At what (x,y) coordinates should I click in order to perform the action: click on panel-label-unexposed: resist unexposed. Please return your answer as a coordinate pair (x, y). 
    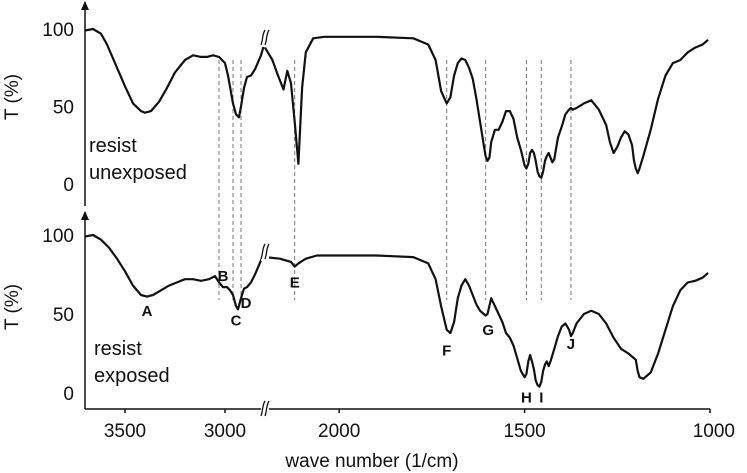
    Looking at the image, I should click on (138, 159).